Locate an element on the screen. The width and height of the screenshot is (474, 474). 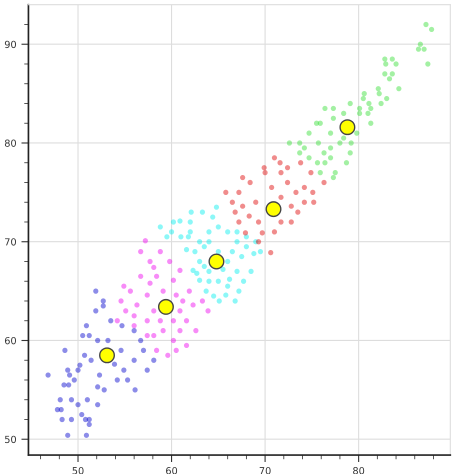
x-tick-label: 80 is located at coordinates (358, 470).